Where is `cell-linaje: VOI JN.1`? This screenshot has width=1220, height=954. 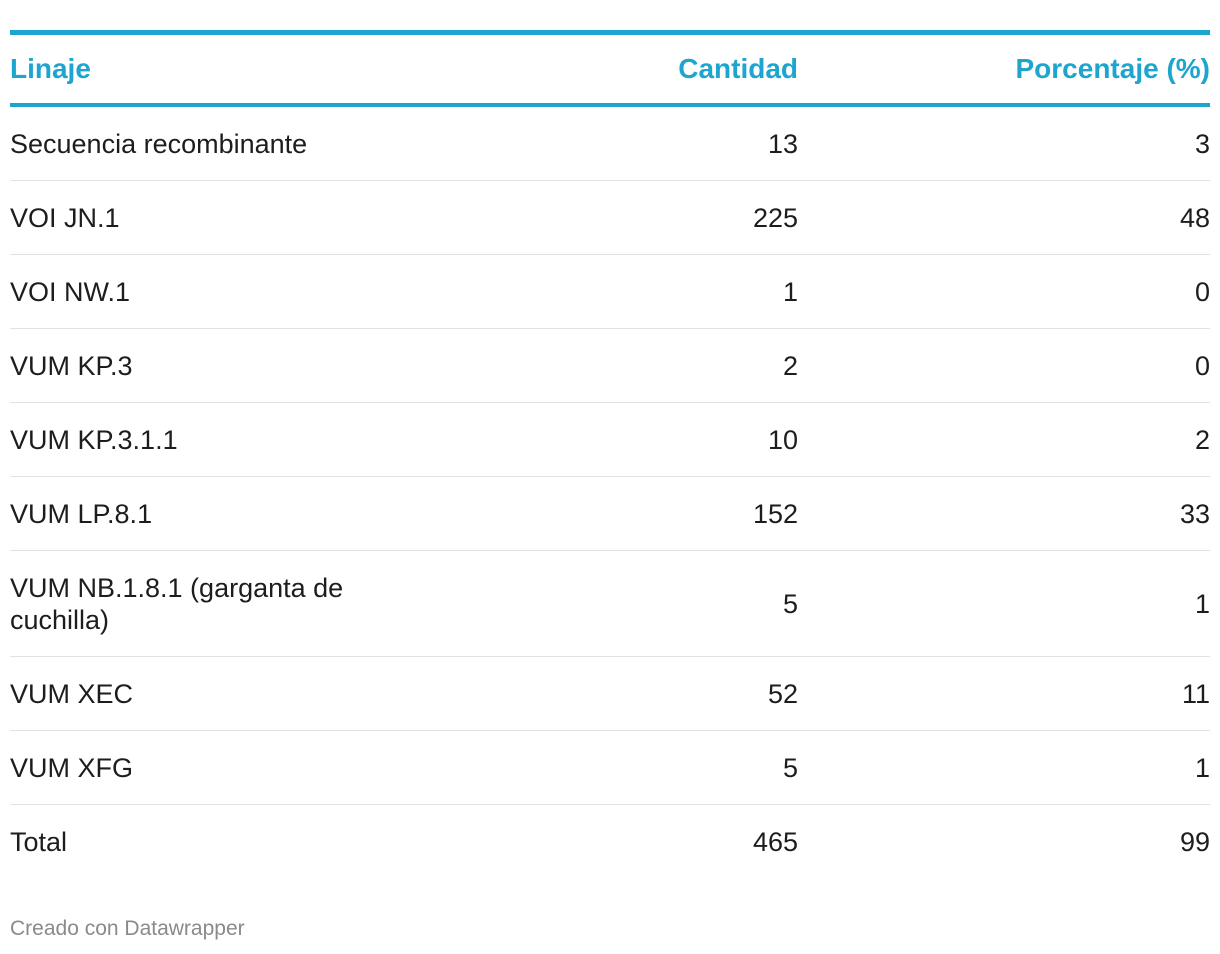 cell-linaje: VOI JN.1 is located at coordinates (210, 217).